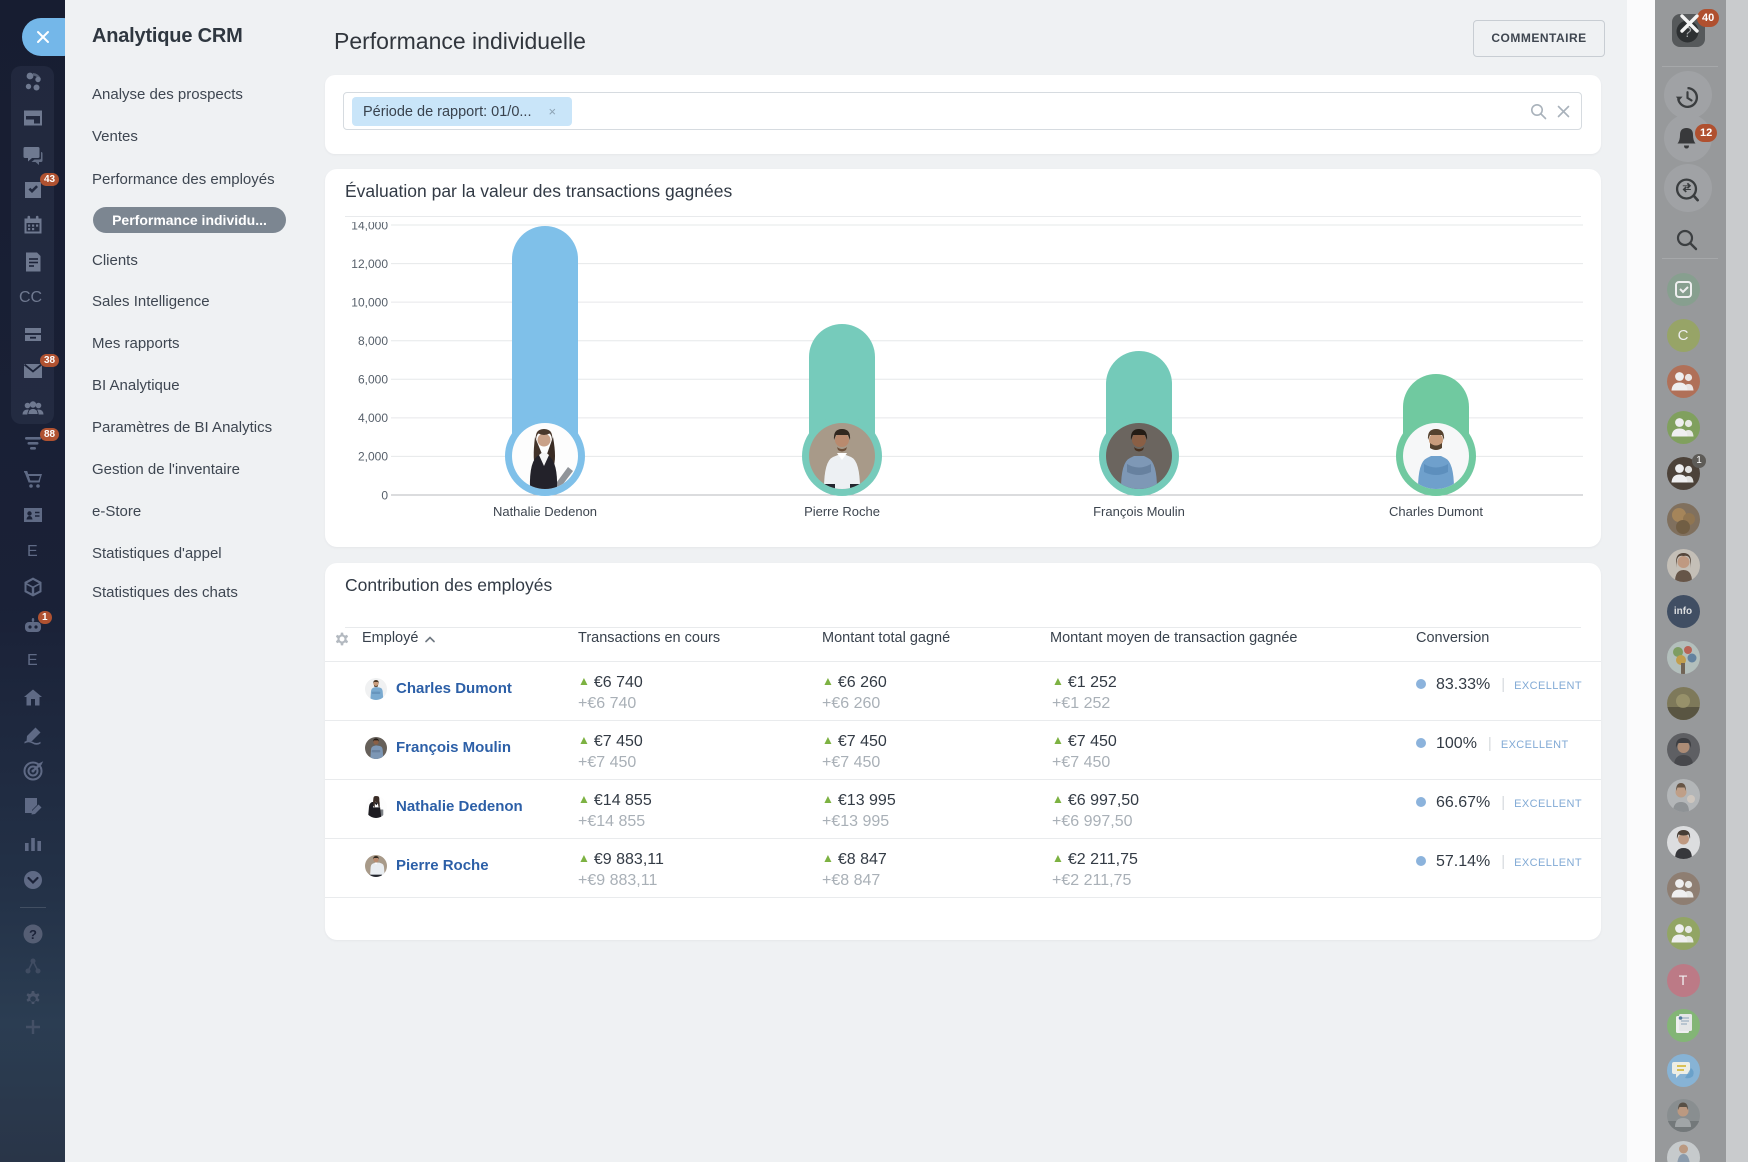  Describe the element at coordinates (842, 511) in the screenshot. I see `svg-text: Pierre Roche` at that location.